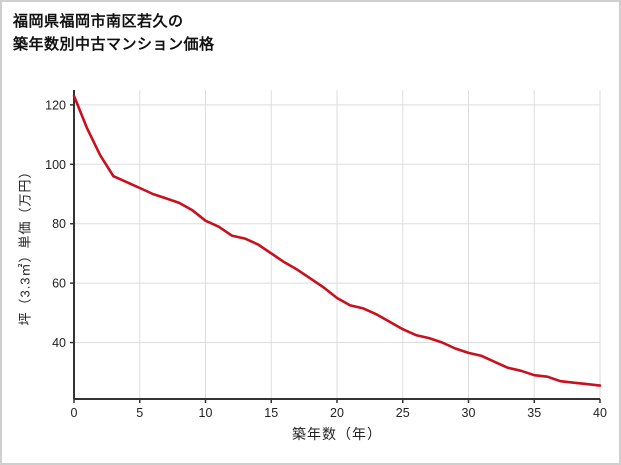 This screenshot has width=621, height=465. Describe the element at coordinates (55, 105) in the screenshot. I see `y-tick-label: 120` at that location.